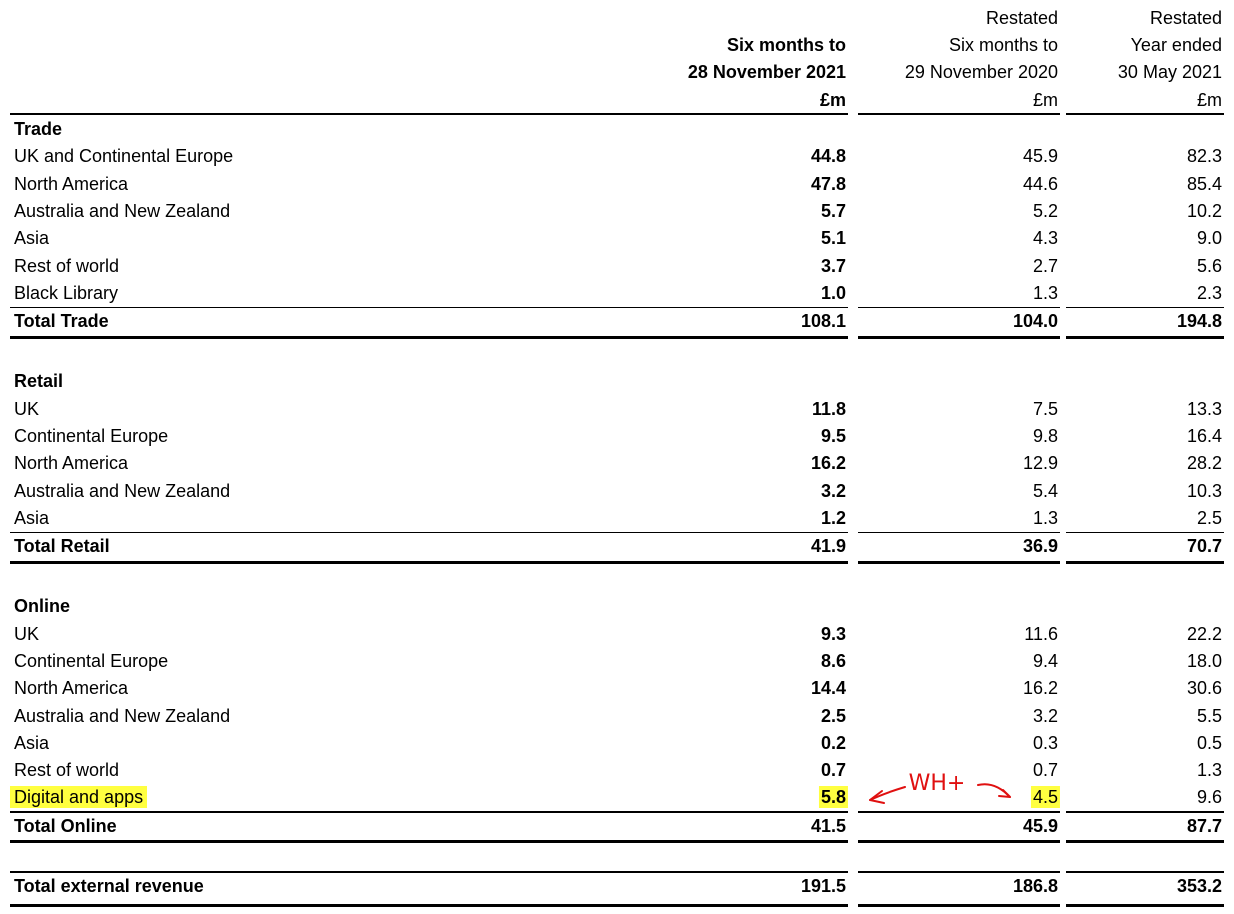 The height and width of the screenshot is (914, 1234). What do you see at coordinates (1204, 688) in the screenshot?
I see `cell-value: 30.6` at bounding box center [1204, 688].